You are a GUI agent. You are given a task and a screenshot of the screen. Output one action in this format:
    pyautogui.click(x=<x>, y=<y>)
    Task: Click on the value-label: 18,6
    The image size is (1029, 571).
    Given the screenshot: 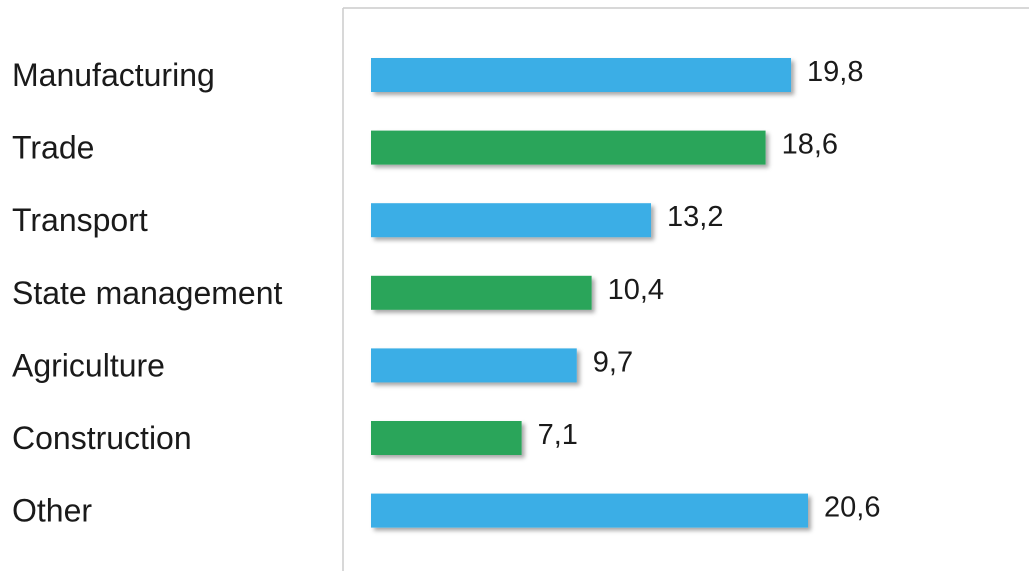 What is the action you would take?
    pyautogui.click(x=810, y=145)
    